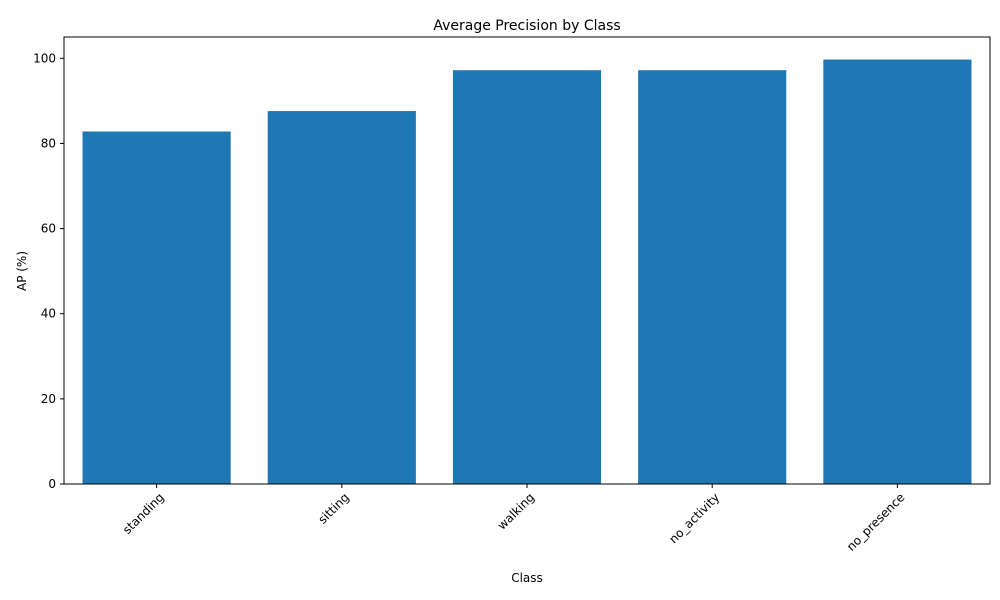  I want to click on x-tick-label: no_activity, so click(694, 518).